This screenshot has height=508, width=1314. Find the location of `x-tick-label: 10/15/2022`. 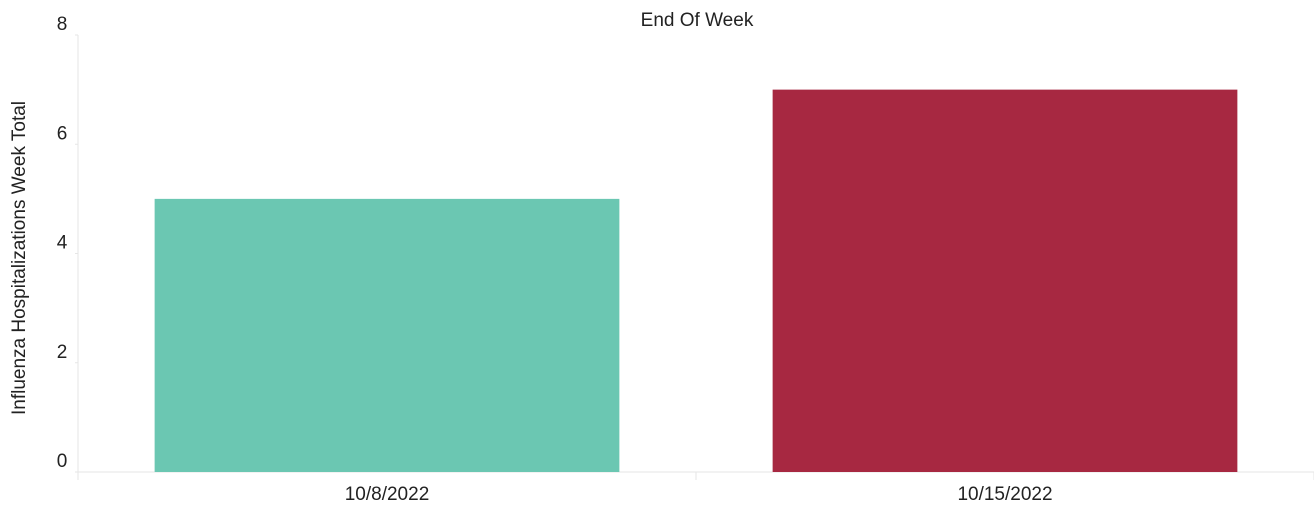

x-tick-label: 10/15/2022 is located at coordinates (1004, 494).